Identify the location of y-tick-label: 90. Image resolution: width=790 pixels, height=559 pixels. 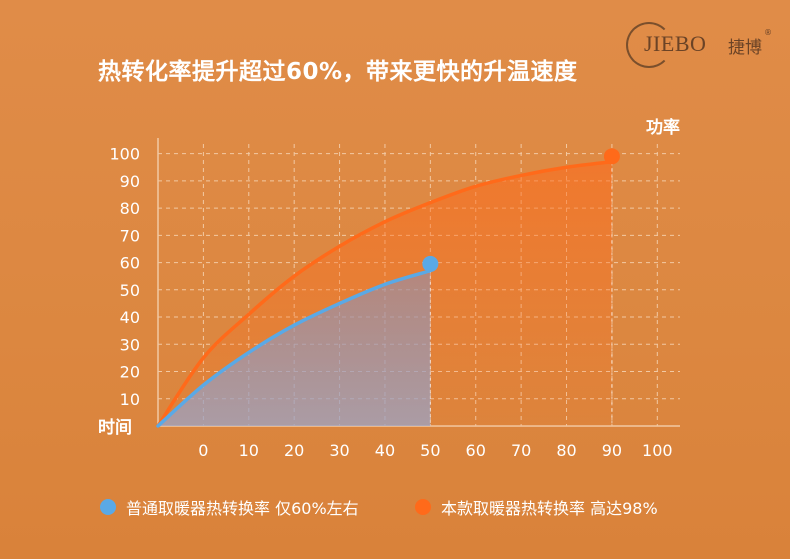
(130, 181).